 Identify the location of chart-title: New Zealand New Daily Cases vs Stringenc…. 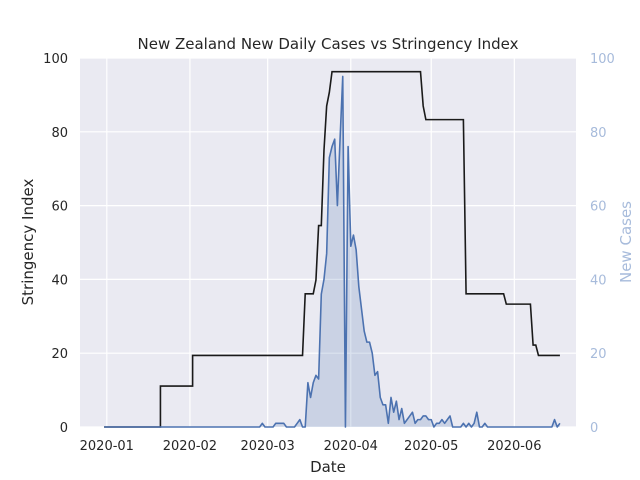
(328, 44).